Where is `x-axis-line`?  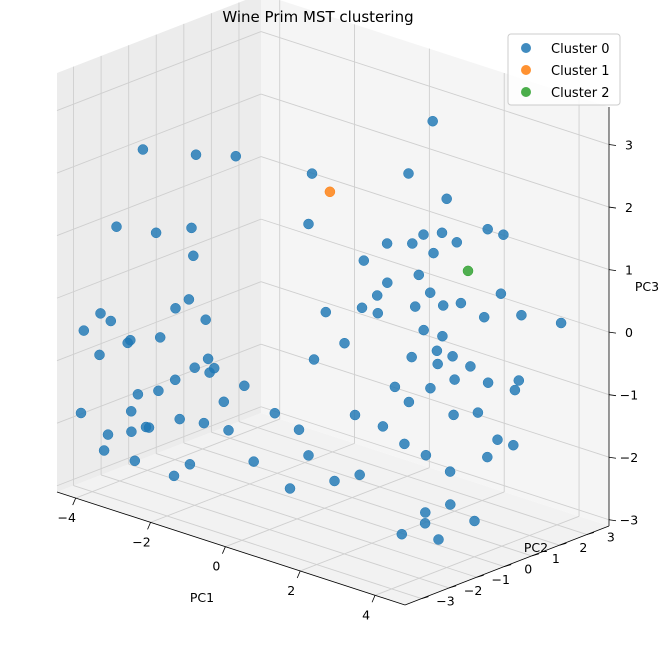 x-axis-line is located at coordinates (231, 548).